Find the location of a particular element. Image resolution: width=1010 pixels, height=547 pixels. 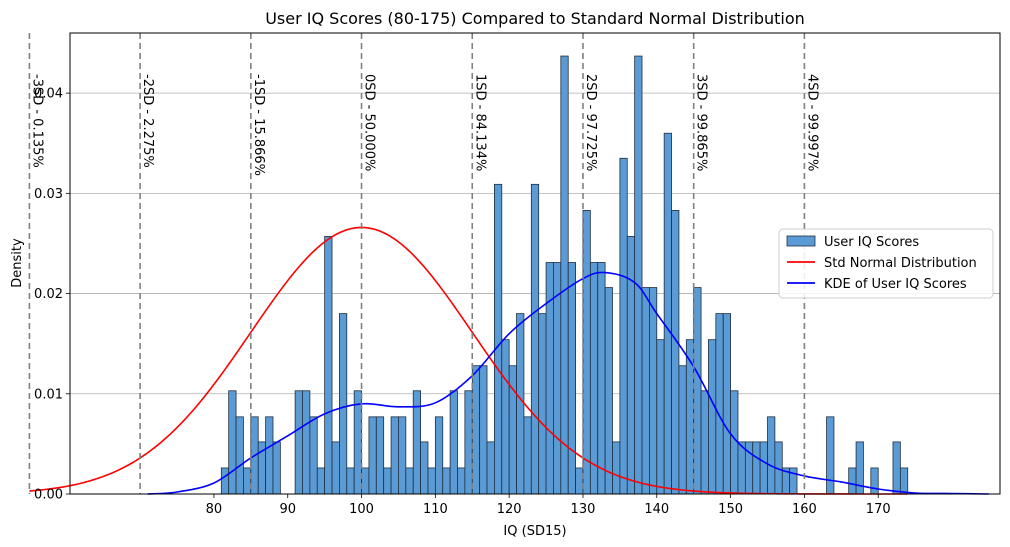

legend-swatch-histogram is located at coordinates (801, 241).